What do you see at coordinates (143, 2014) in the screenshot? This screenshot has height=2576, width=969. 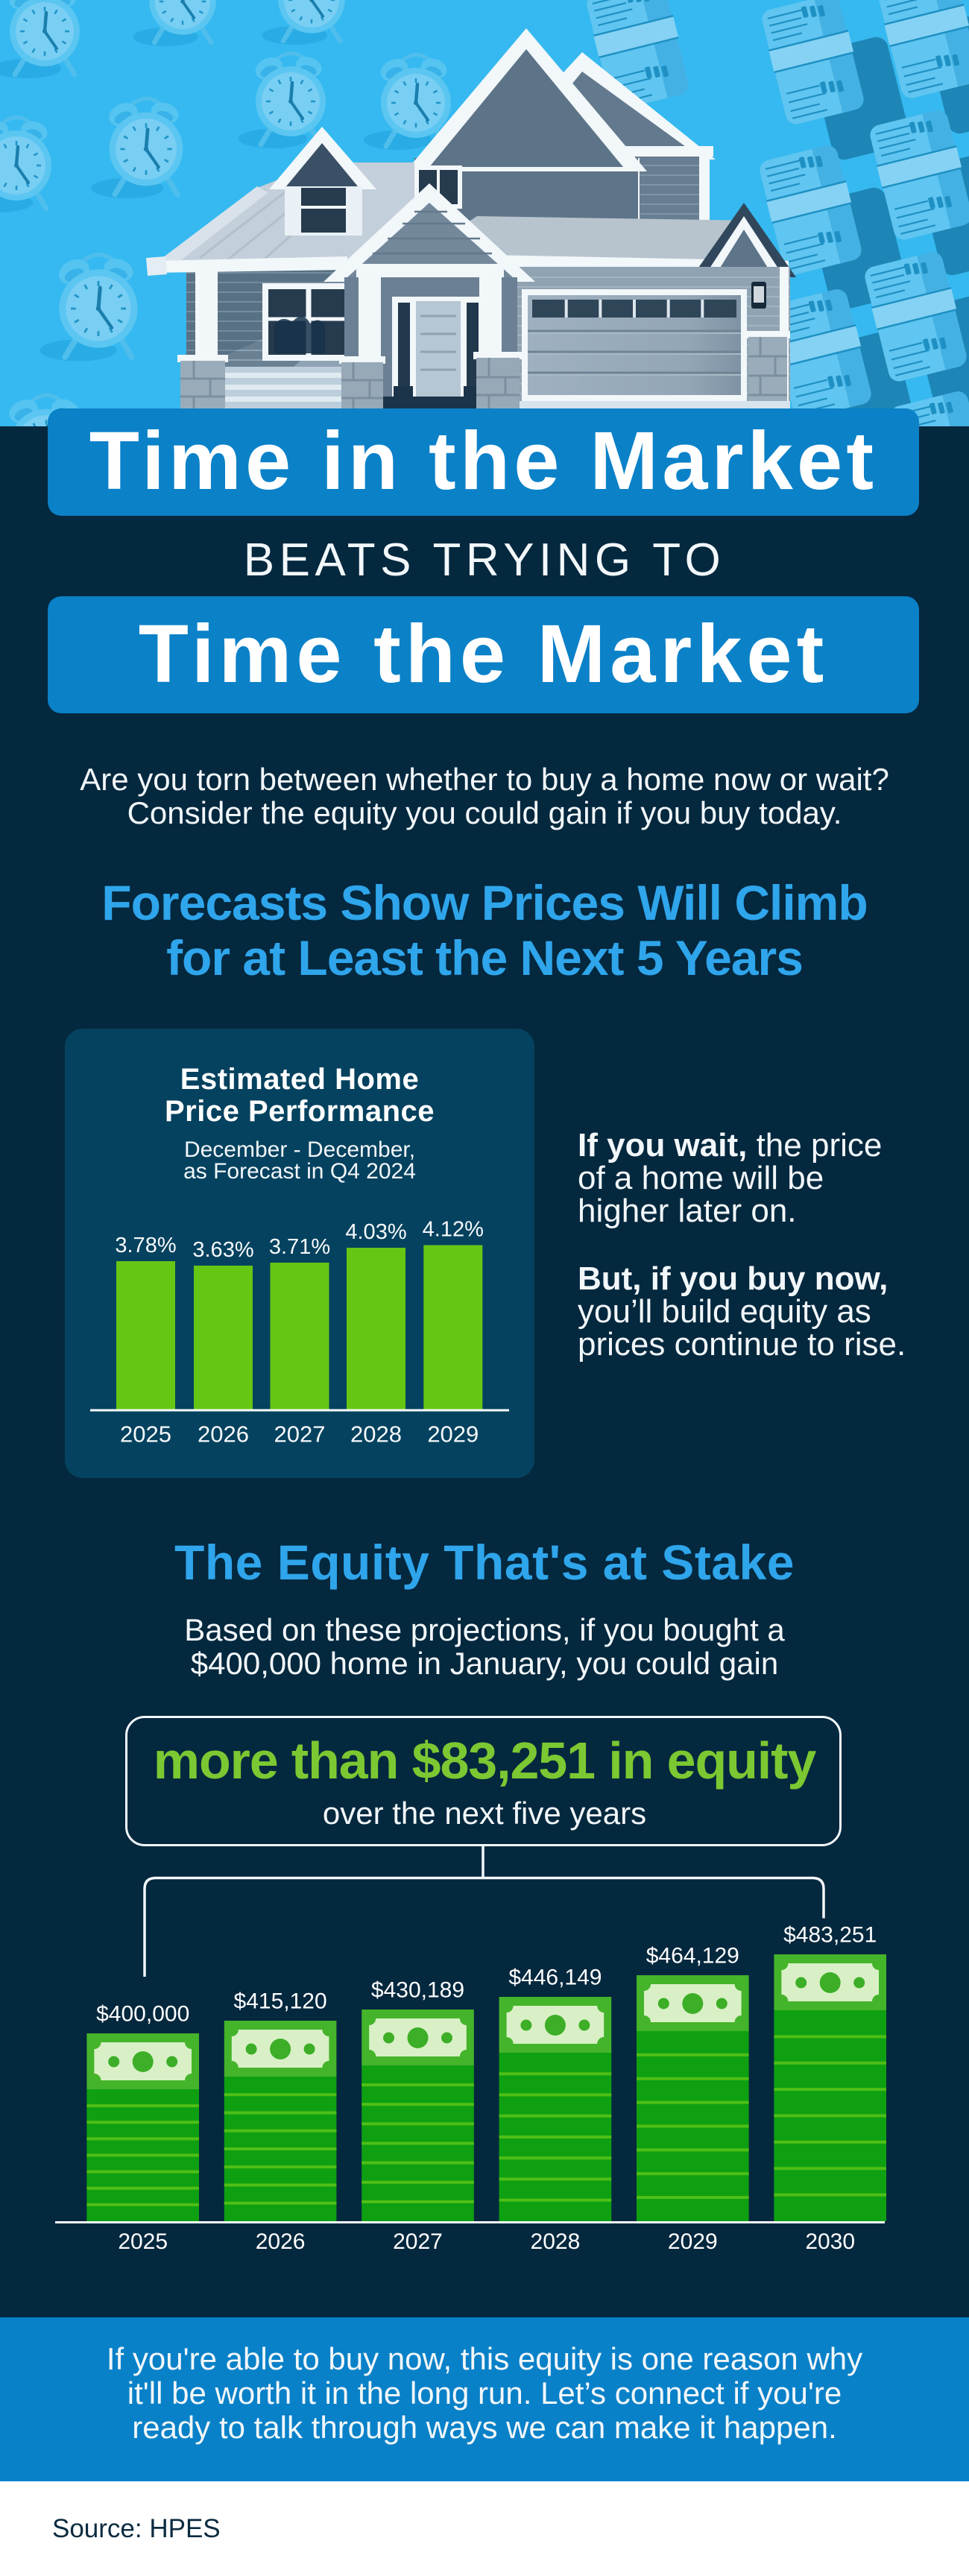 I see `svg-text: $400,000` at bounding box center [143, 2014].